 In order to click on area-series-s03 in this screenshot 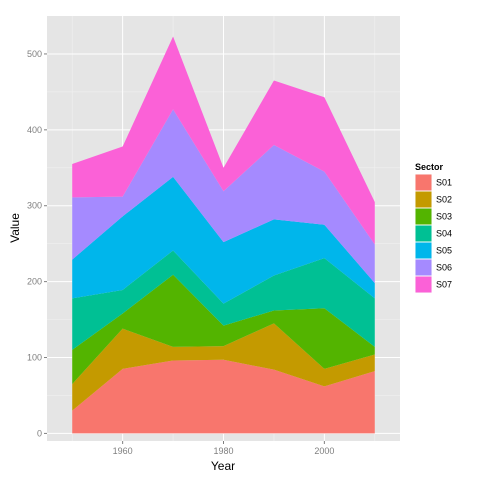, I will do `click(223, 329)`.